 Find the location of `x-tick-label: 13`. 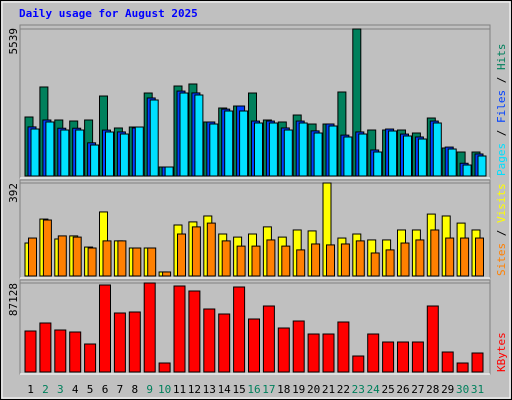

x-tick-label: 13 is located at coordinates (209, 389).